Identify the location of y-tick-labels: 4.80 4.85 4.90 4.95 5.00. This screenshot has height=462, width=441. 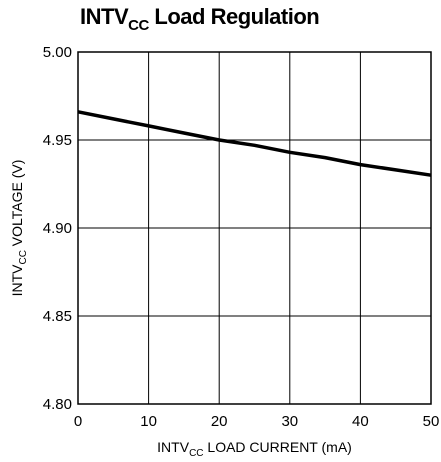
(57, 228).